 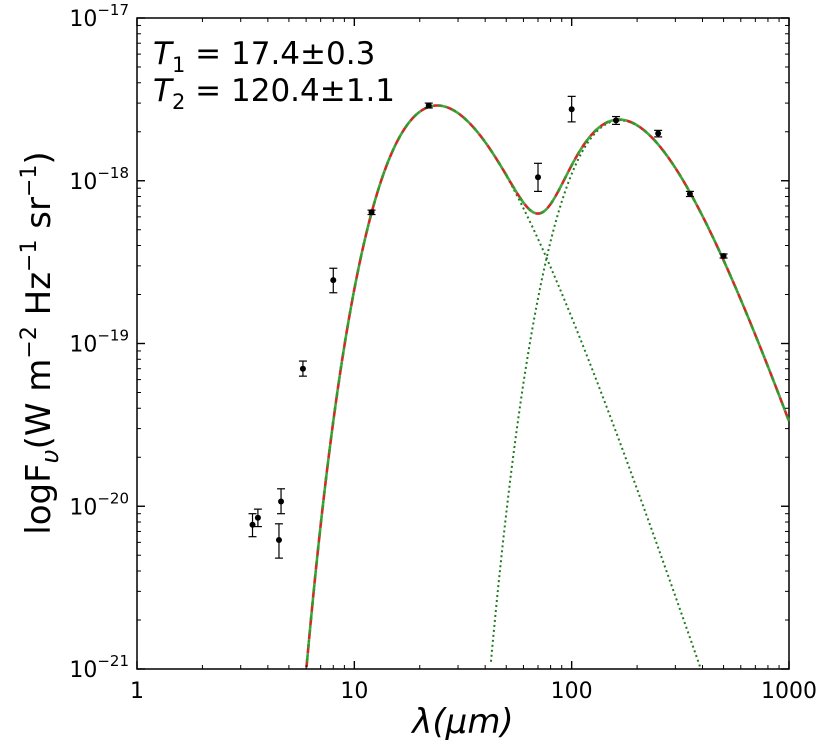 I want to click on y-tick-label: 10−19, so click(x=99, y=342).